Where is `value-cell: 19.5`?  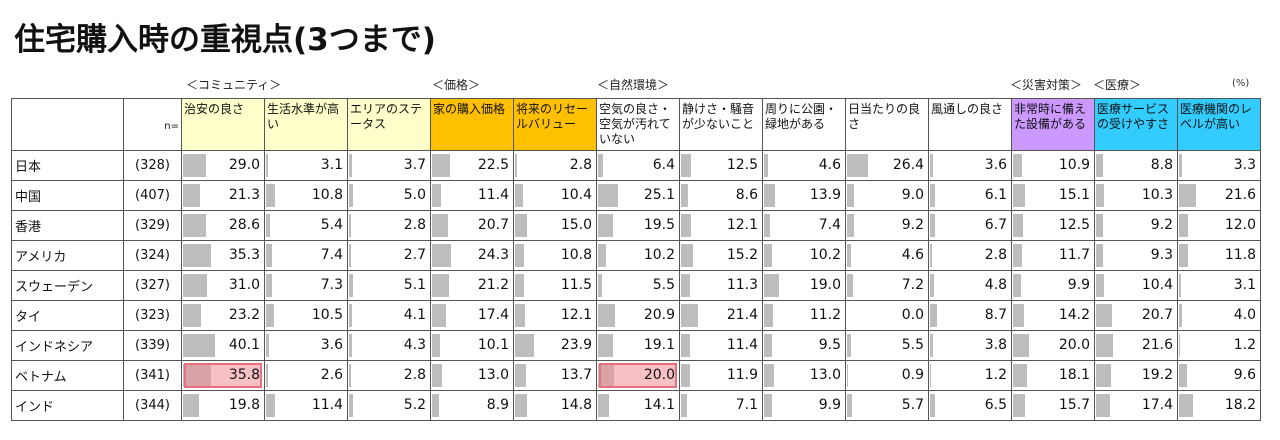 value-cell: 19.5 is located at coordinates (638, 225).